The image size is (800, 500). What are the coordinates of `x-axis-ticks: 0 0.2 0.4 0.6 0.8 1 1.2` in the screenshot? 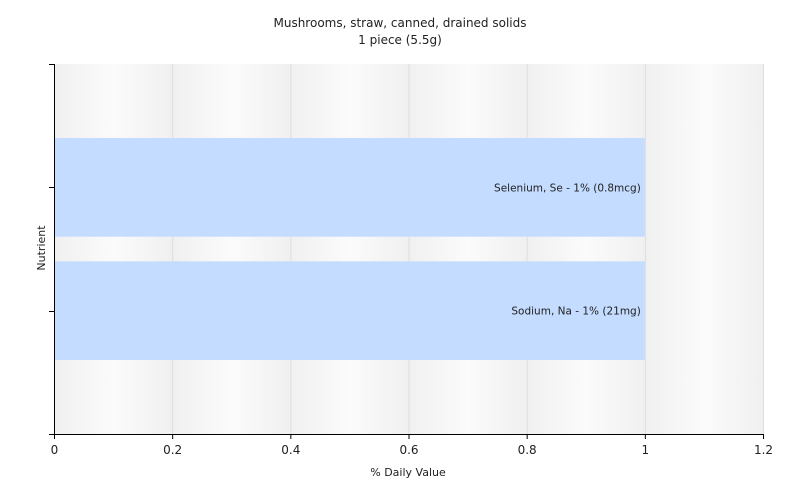 It's located at (412, 445).